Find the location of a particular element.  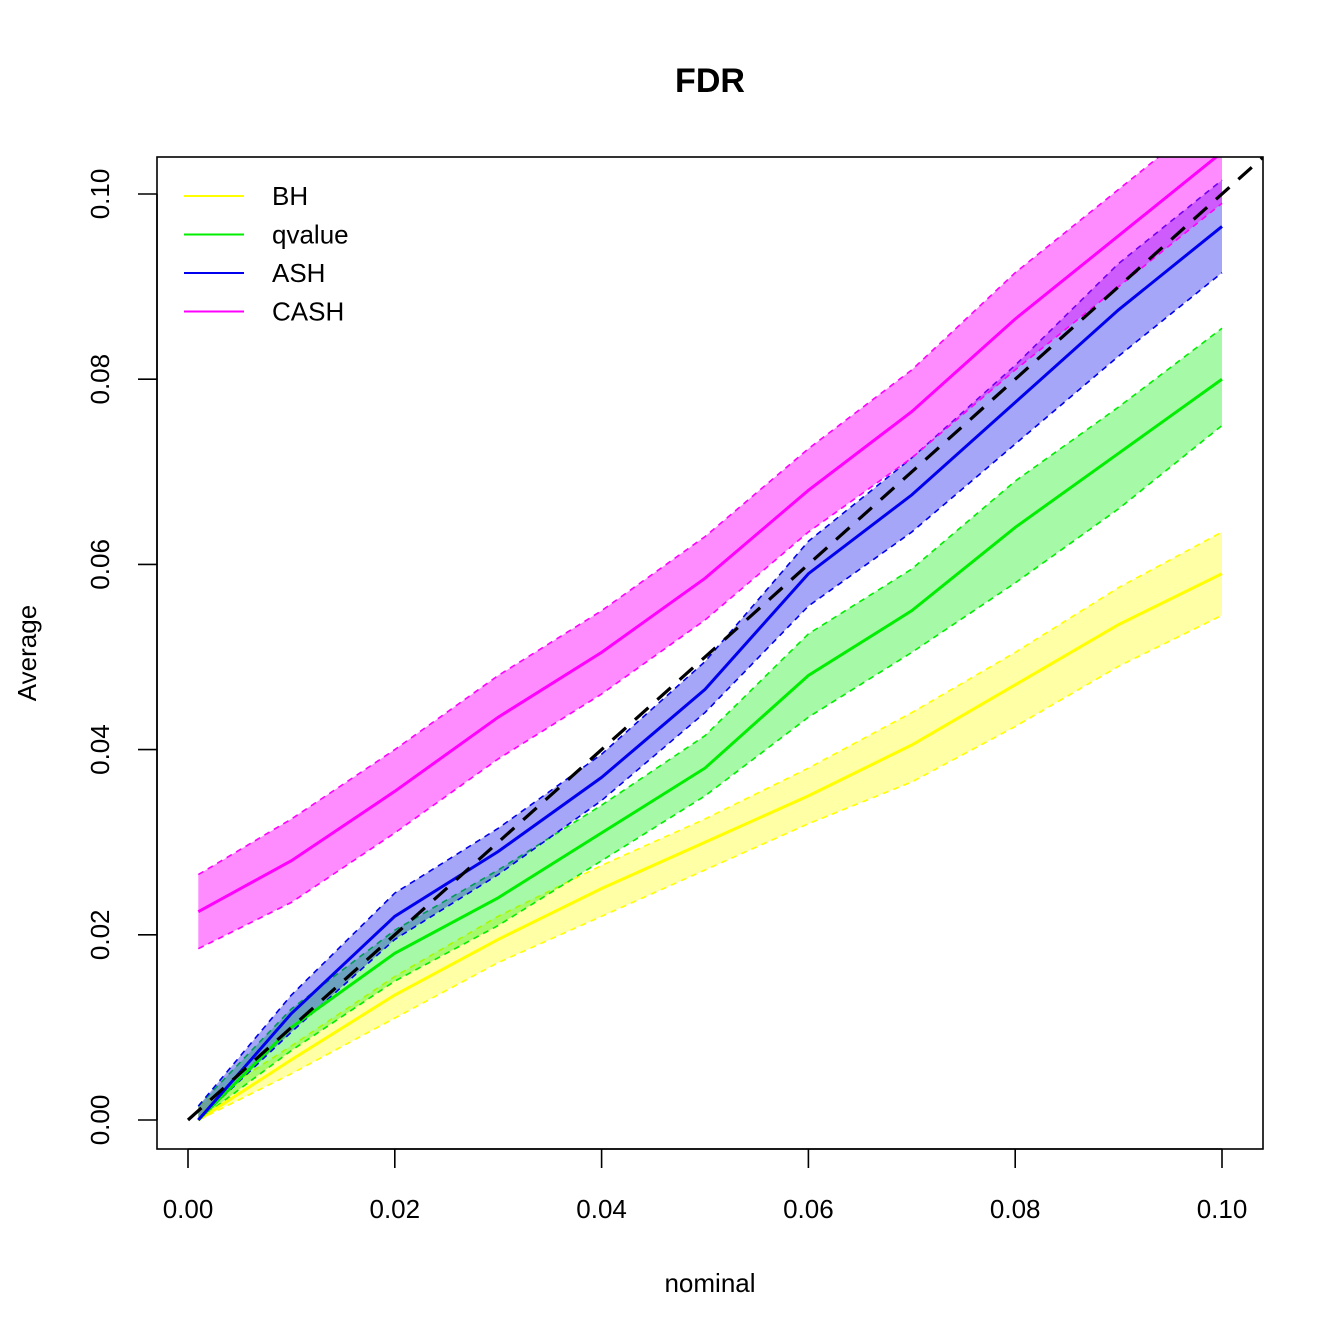

x-tick-label: 0.00 is located at coordinates (188, 1209).